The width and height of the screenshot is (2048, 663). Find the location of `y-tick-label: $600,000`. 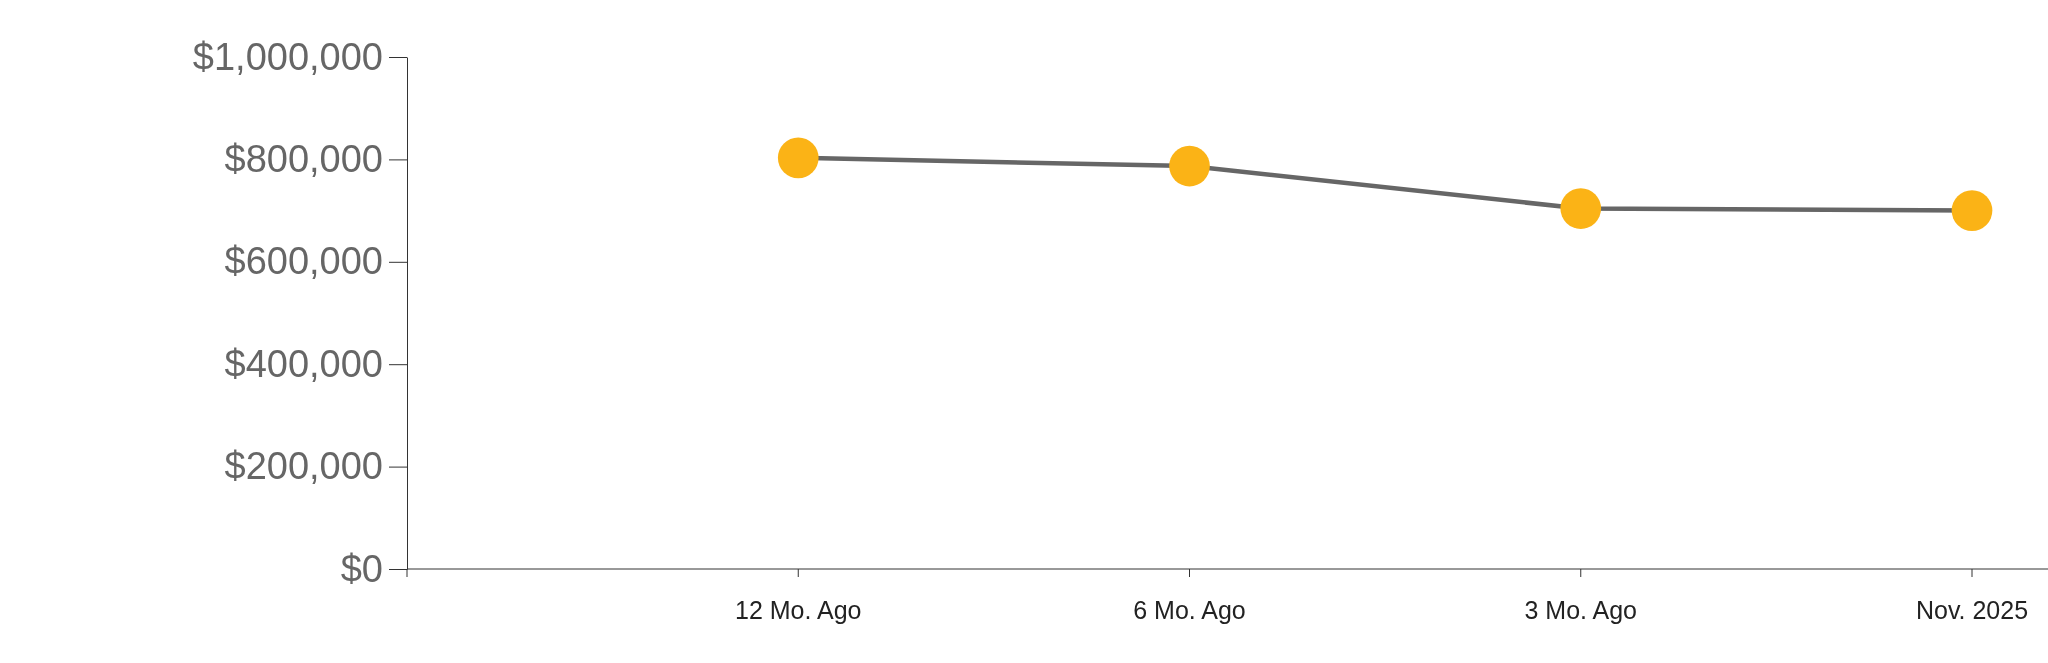

y-tick-label: $600,000 is located at coordinates (303, 261).